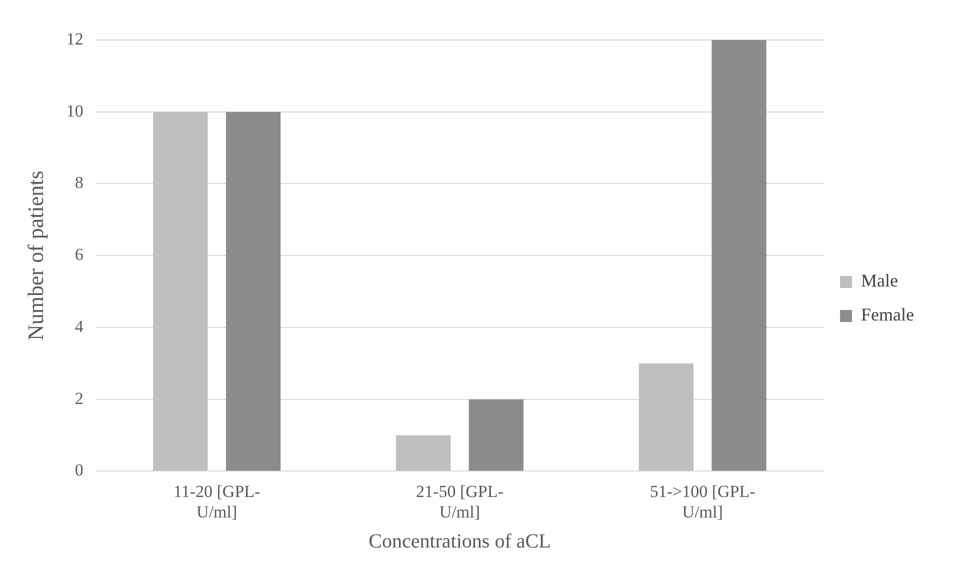  I want to click on x-tick-label: 51->100 [GPL-U/ml], so click(703, 502).